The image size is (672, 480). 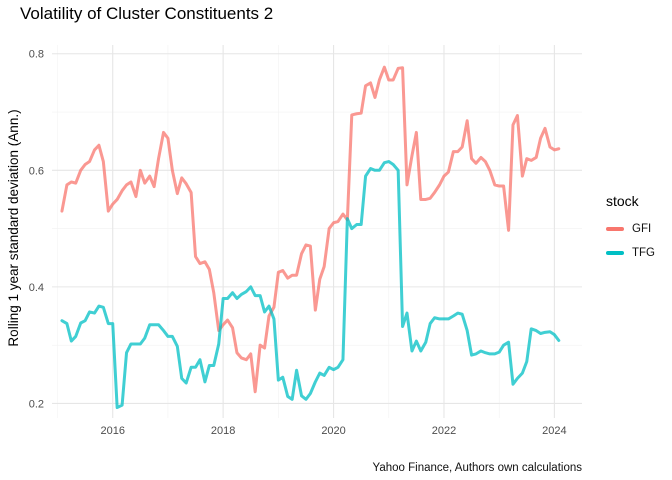 What do you see at coordinates (642, 229) in the screenshot?
I see `legend-label-gfi: GFI` at bounding box center [642, 229].